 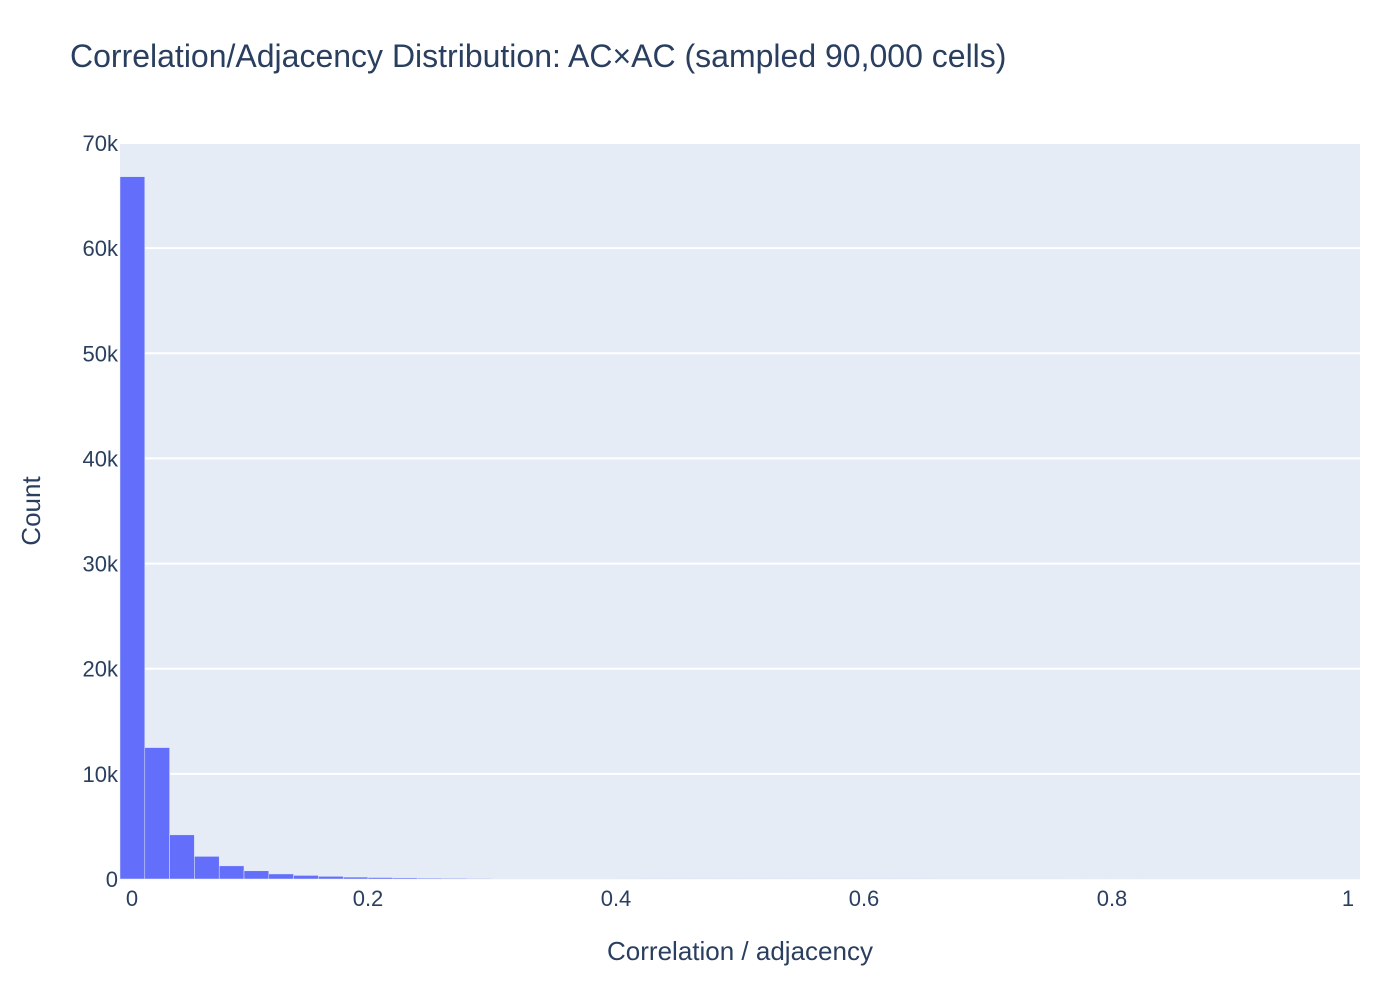 What do you see at coordinates (101, 248) in the screenshot?
I see `y-tick-label: 60k` at bounding box center [101, 248].